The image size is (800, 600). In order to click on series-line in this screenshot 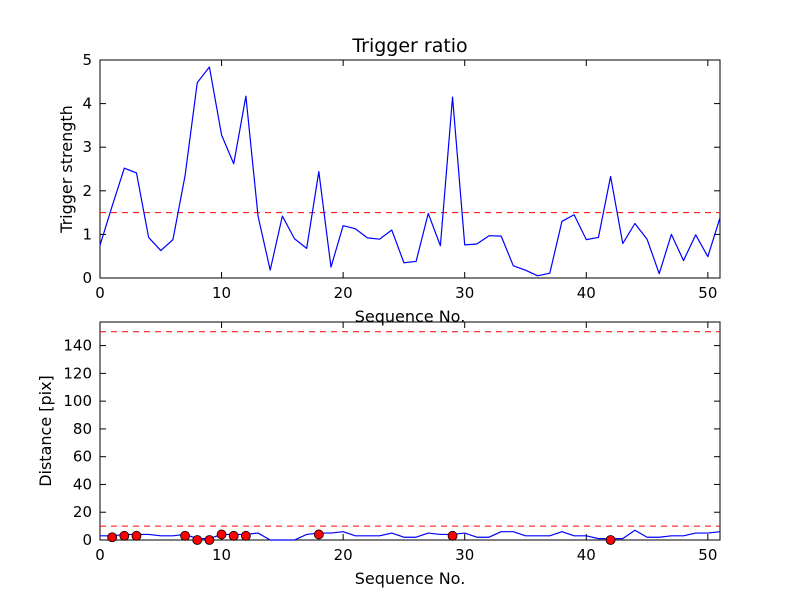, I will do `click(410, 535)`.